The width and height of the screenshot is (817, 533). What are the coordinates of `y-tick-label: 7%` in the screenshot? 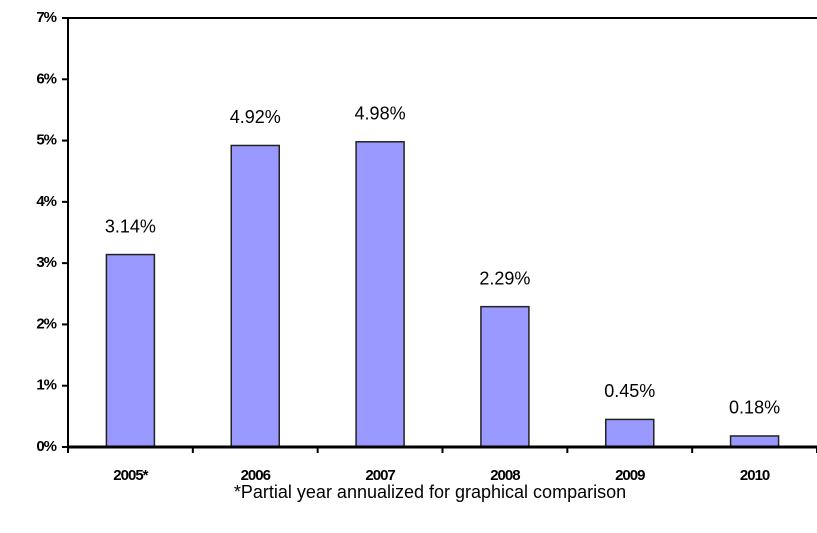 It's located at (46, 17).